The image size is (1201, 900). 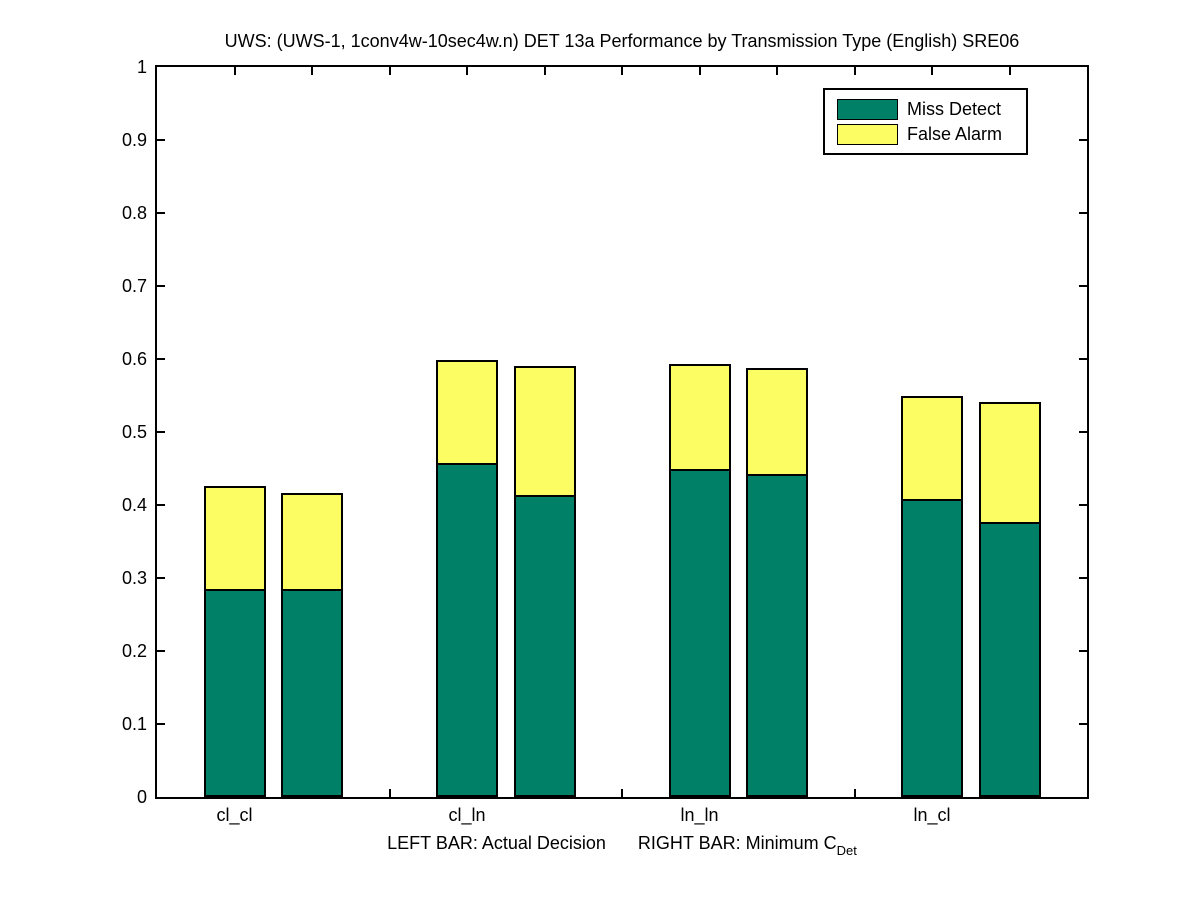 I want to click on legend-label-miss-detect: Miss Detect, so click(x=954, y=109).